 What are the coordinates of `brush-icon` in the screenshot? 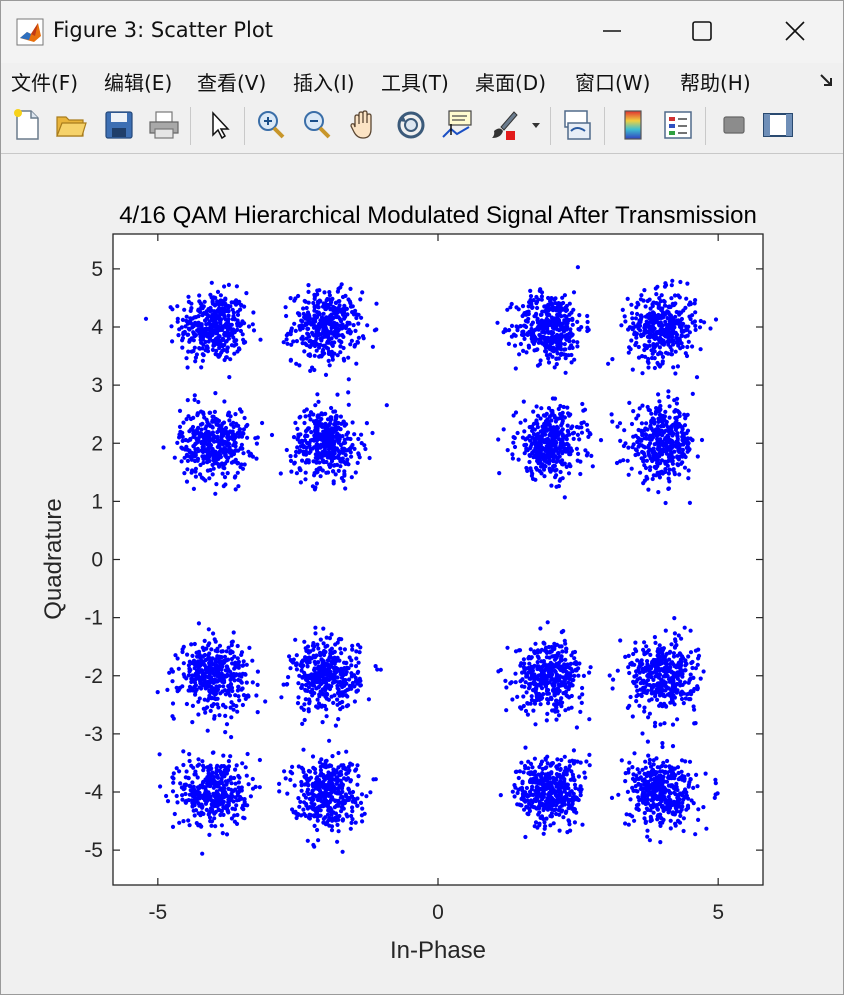 It's located at (504, 125).